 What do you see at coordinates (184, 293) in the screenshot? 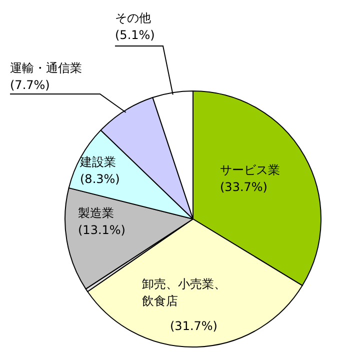
I see `slice-label: 卸売、小売業、飲食店` at bounding box center [184, 293].